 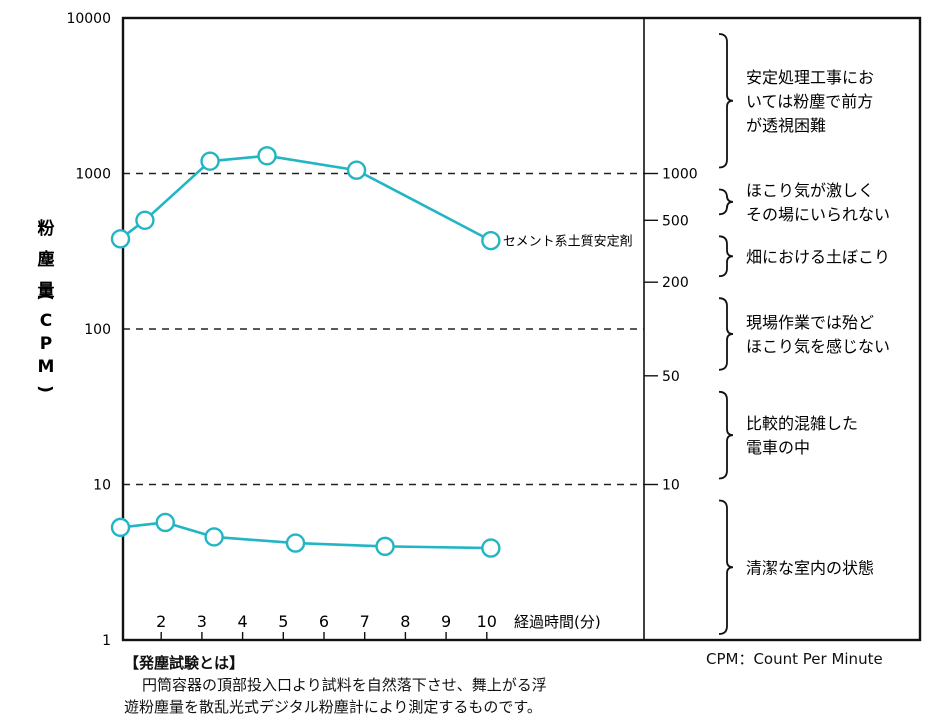 What do you see at coordinates (778, 447) in the screenshot?
I see `band-description: 電車の中` at bounding box center [778, 447].